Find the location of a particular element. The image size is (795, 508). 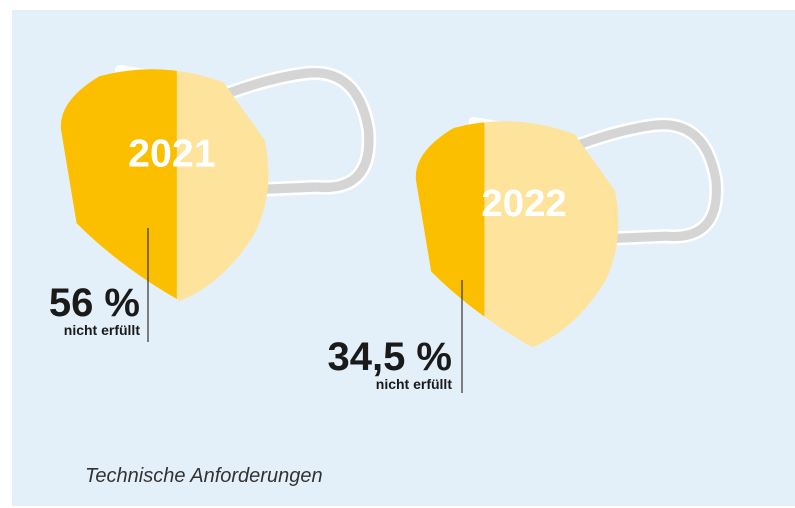

caption: Technische Anforderungen is located at coordinates (204, 476).